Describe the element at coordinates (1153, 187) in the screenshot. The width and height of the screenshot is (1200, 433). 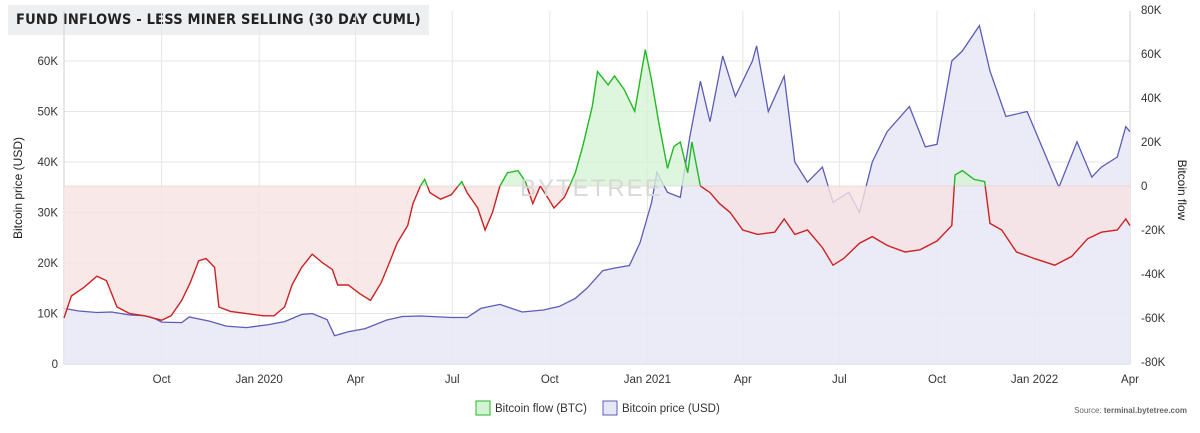
I see `right-axis-ticks: -80K -60K -40K -20K 0 20K 40K 60K 80K` at that location.